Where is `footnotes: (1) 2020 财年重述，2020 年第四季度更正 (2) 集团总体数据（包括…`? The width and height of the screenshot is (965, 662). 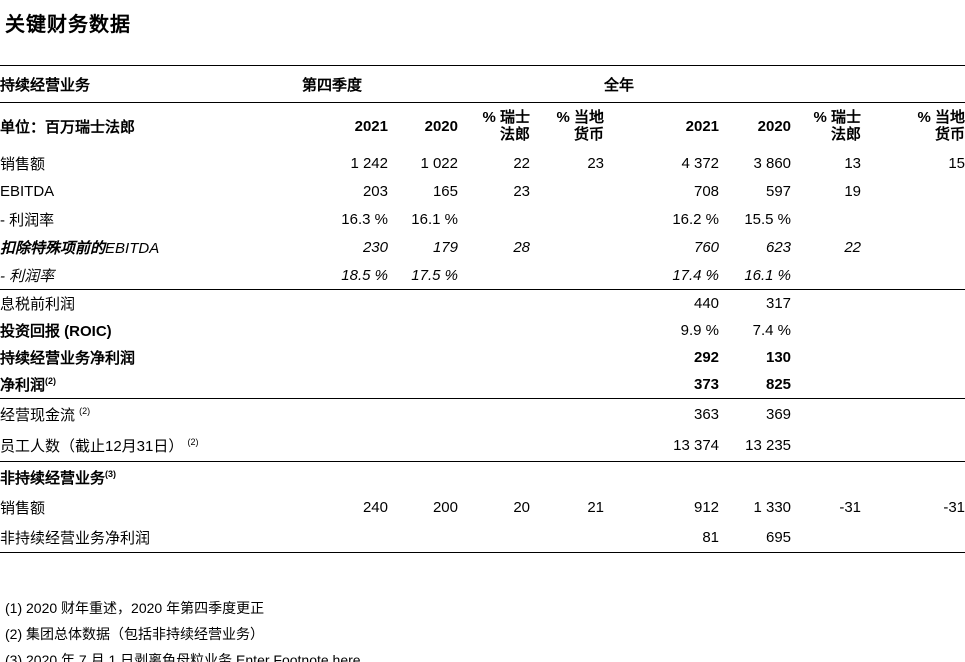
footnotes: (1) 2020 财年重述，2020 年第四季度更正 (2) 集团总体数据（包括… is located at coordinates (485, 628).